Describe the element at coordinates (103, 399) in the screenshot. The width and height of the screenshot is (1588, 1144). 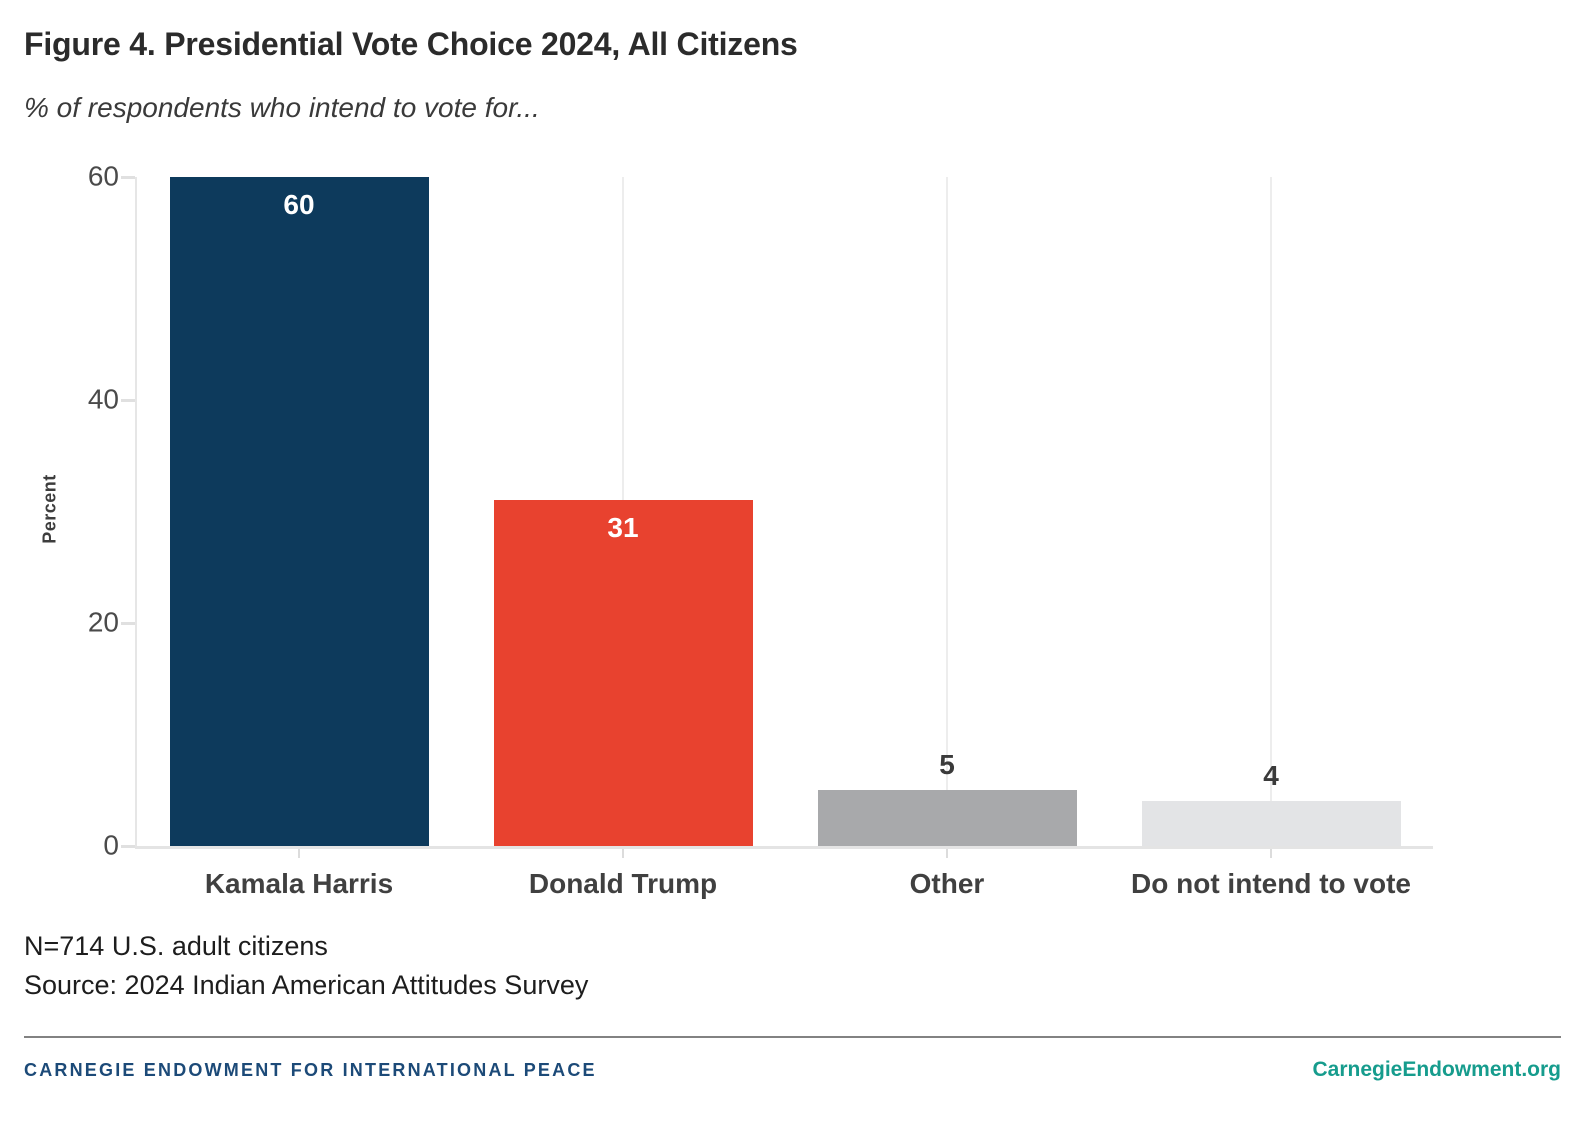
I see `y-tick-label: 40` at that location.